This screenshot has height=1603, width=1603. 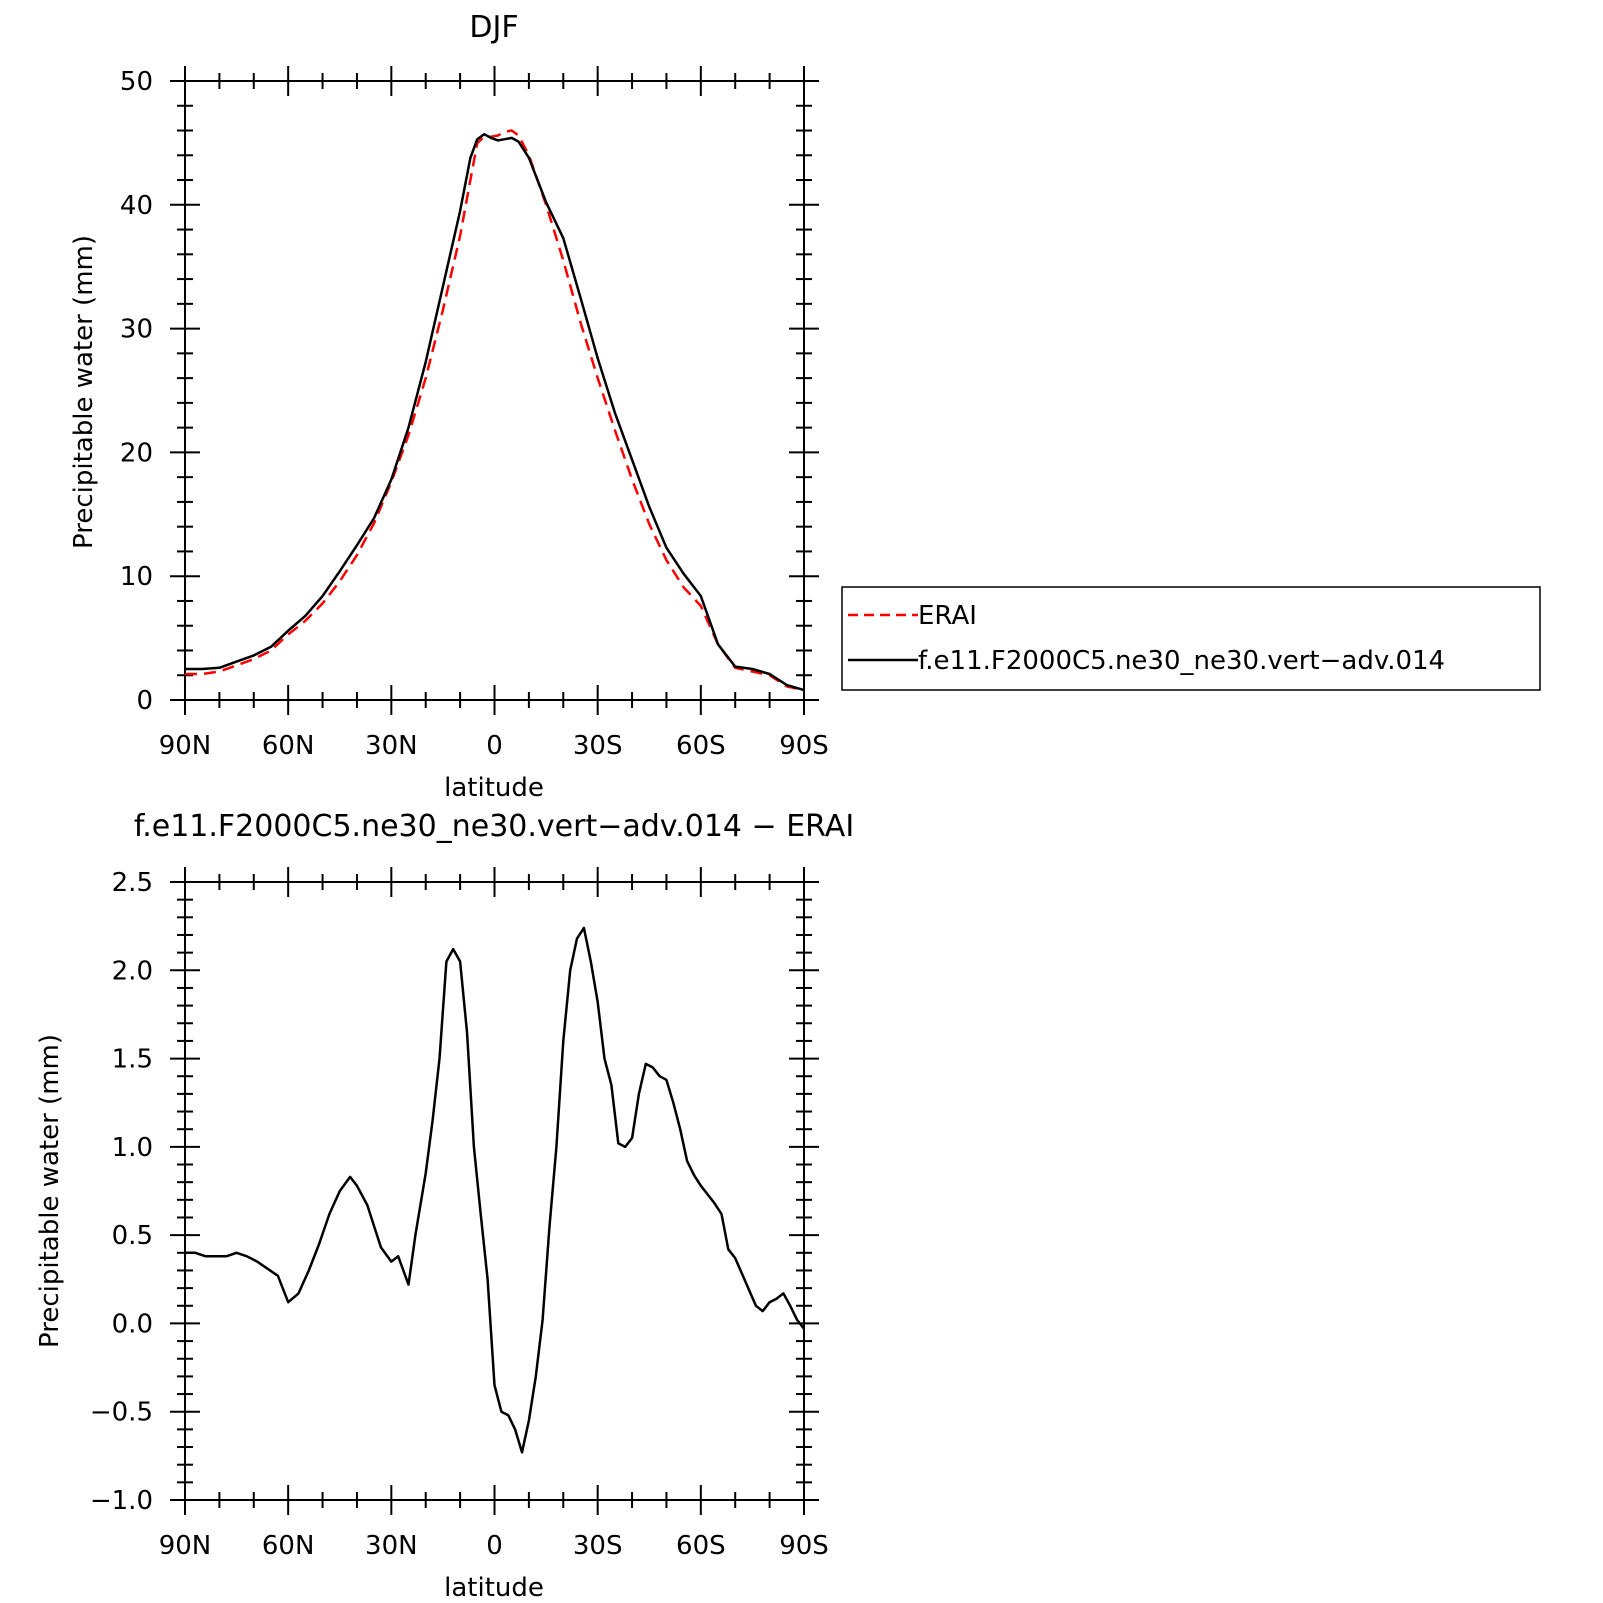 What do you see at coordinates (185, 746) in the screenshot?
I see `top-x-tick-label: 90N` at bounding box center [185, 746].